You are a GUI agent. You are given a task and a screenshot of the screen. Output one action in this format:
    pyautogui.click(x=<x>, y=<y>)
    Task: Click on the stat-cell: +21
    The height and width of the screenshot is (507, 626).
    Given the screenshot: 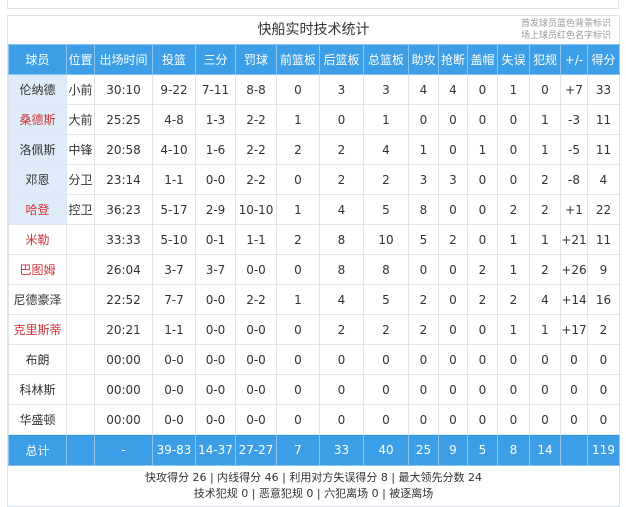 What is the action you would take?
    pyautogui.click(x=574, y=239)
    